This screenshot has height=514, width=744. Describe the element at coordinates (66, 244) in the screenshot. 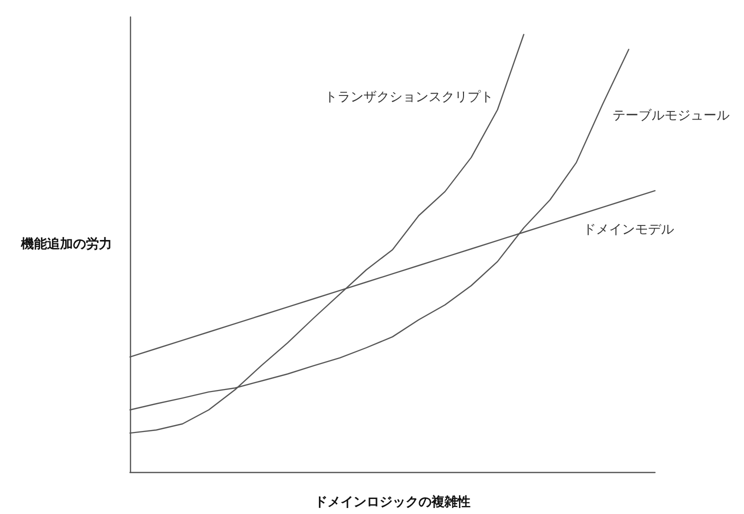

I see `y-axis-title: 機能追加の労力` at that location.